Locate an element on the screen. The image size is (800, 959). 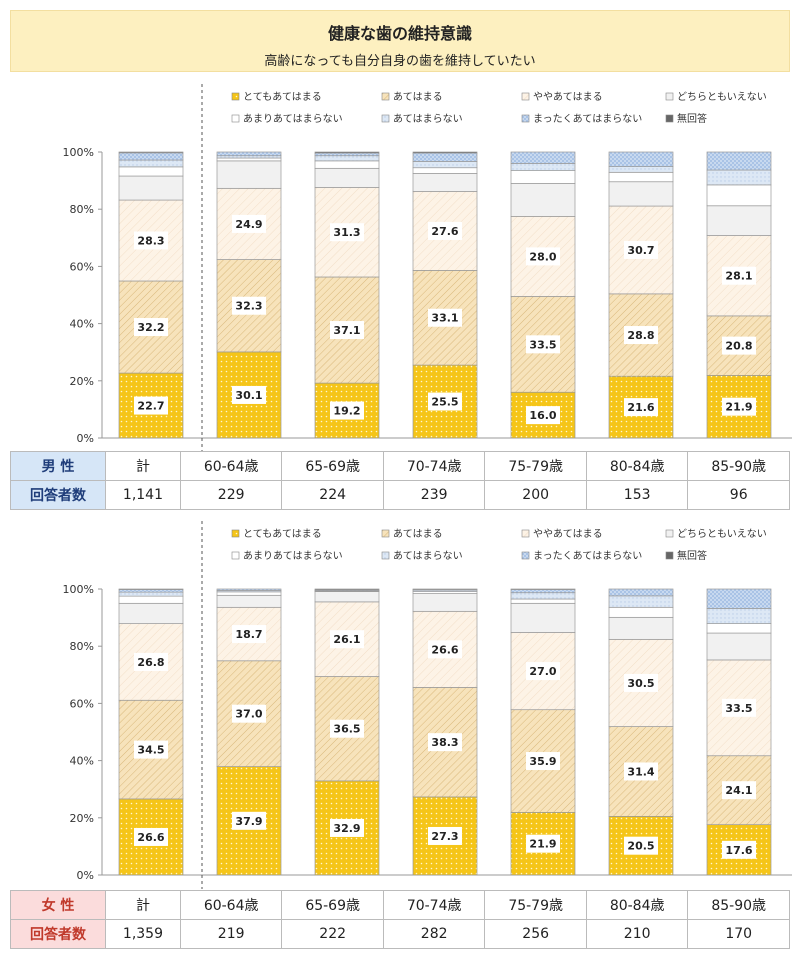
bar-stack: 17.6 24.1 33.5 is located at coordinates (739, 732).